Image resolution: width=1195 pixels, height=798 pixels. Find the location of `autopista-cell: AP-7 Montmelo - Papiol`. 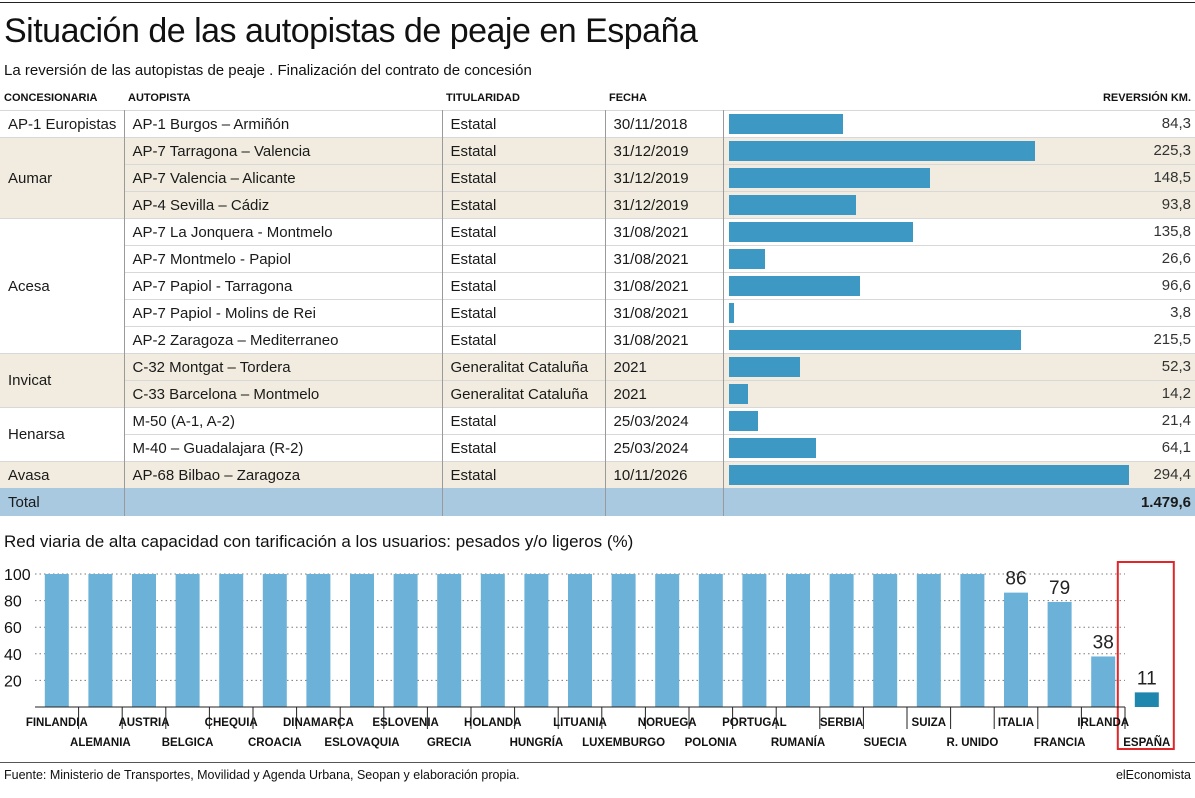

autopista-cell: AP-7 Montmelo - Papiol is located at coordinates (283, 259).